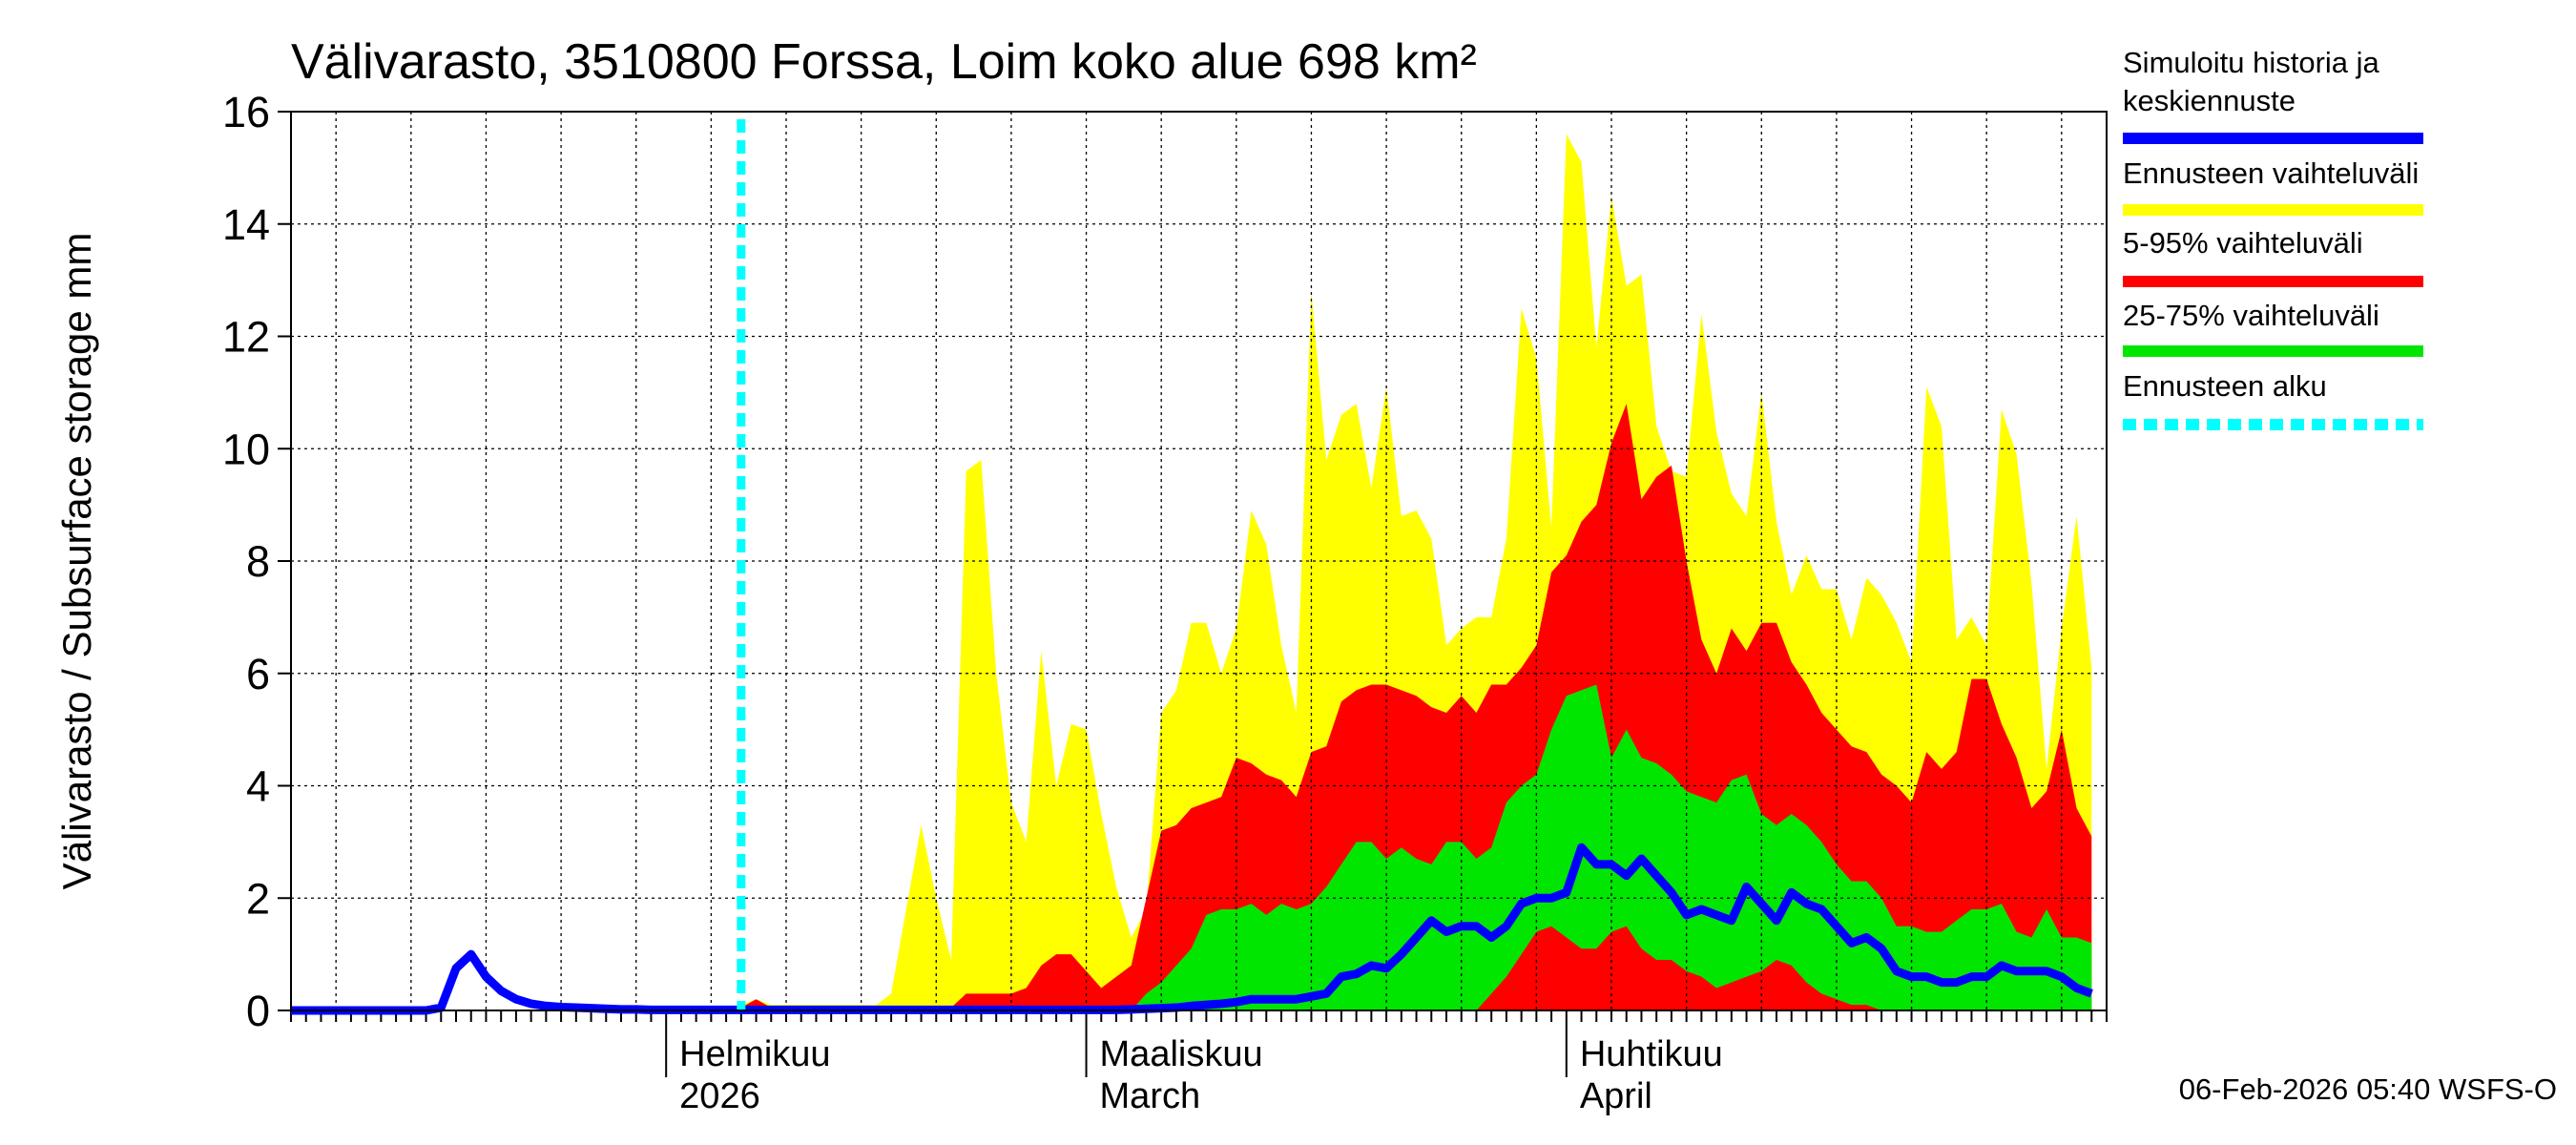 This screenshot has width=2576, height=1145. What do you see at coordinates (1192, 929) in the screenshot?
I see `series-line` at bounding box center [1192, 929].